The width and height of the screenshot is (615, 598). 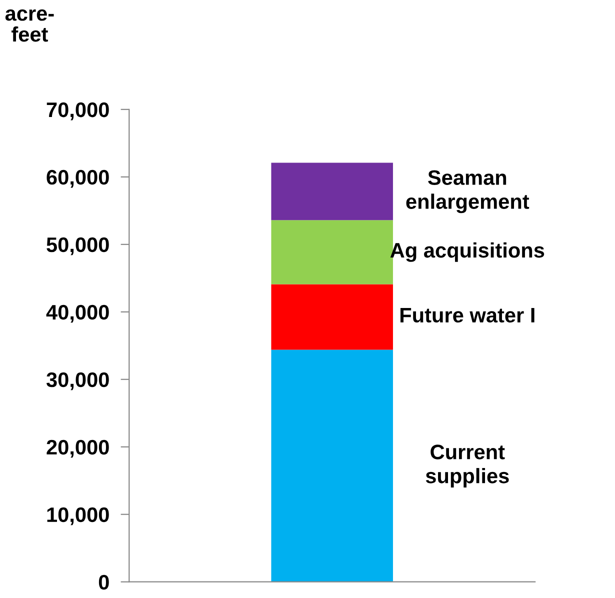 I want to click on series-label: Future water I, so click(x=467, y=315).